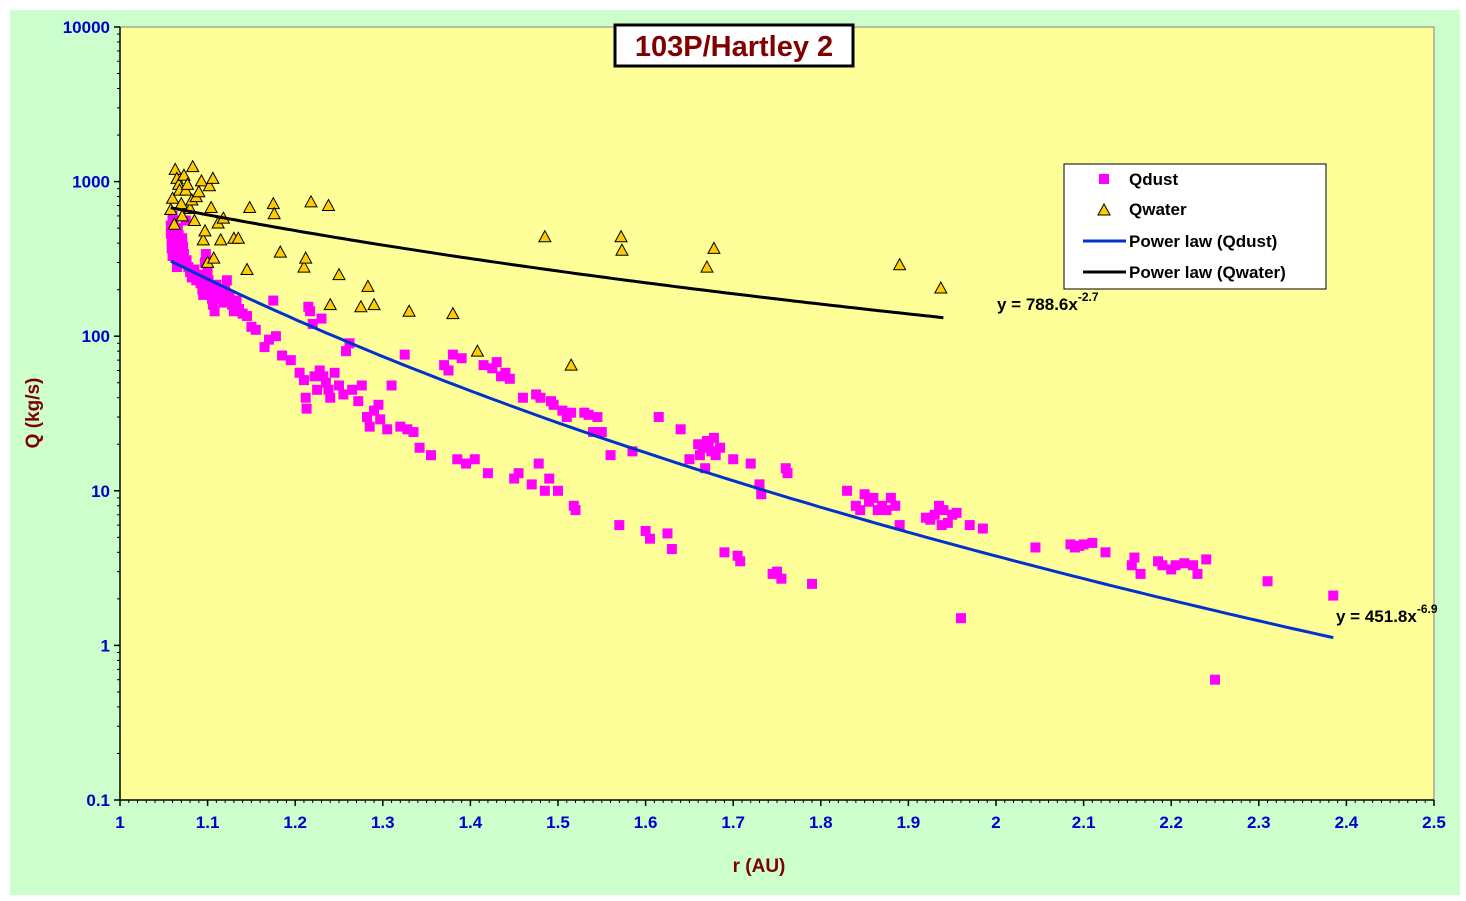 Image resolution: width=1466 pixels, height=901 pixels. I want to click on x-tick-label-15: 2.5, so click(1434, 822).